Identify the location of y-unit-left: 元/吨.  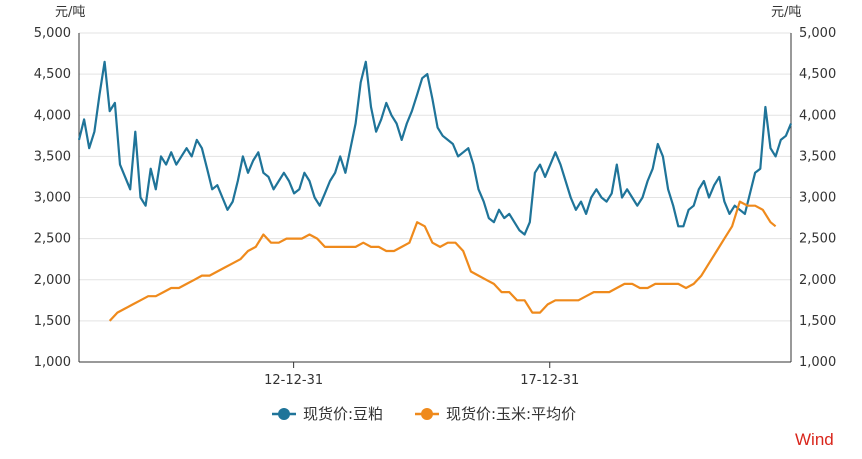
(70, 12).